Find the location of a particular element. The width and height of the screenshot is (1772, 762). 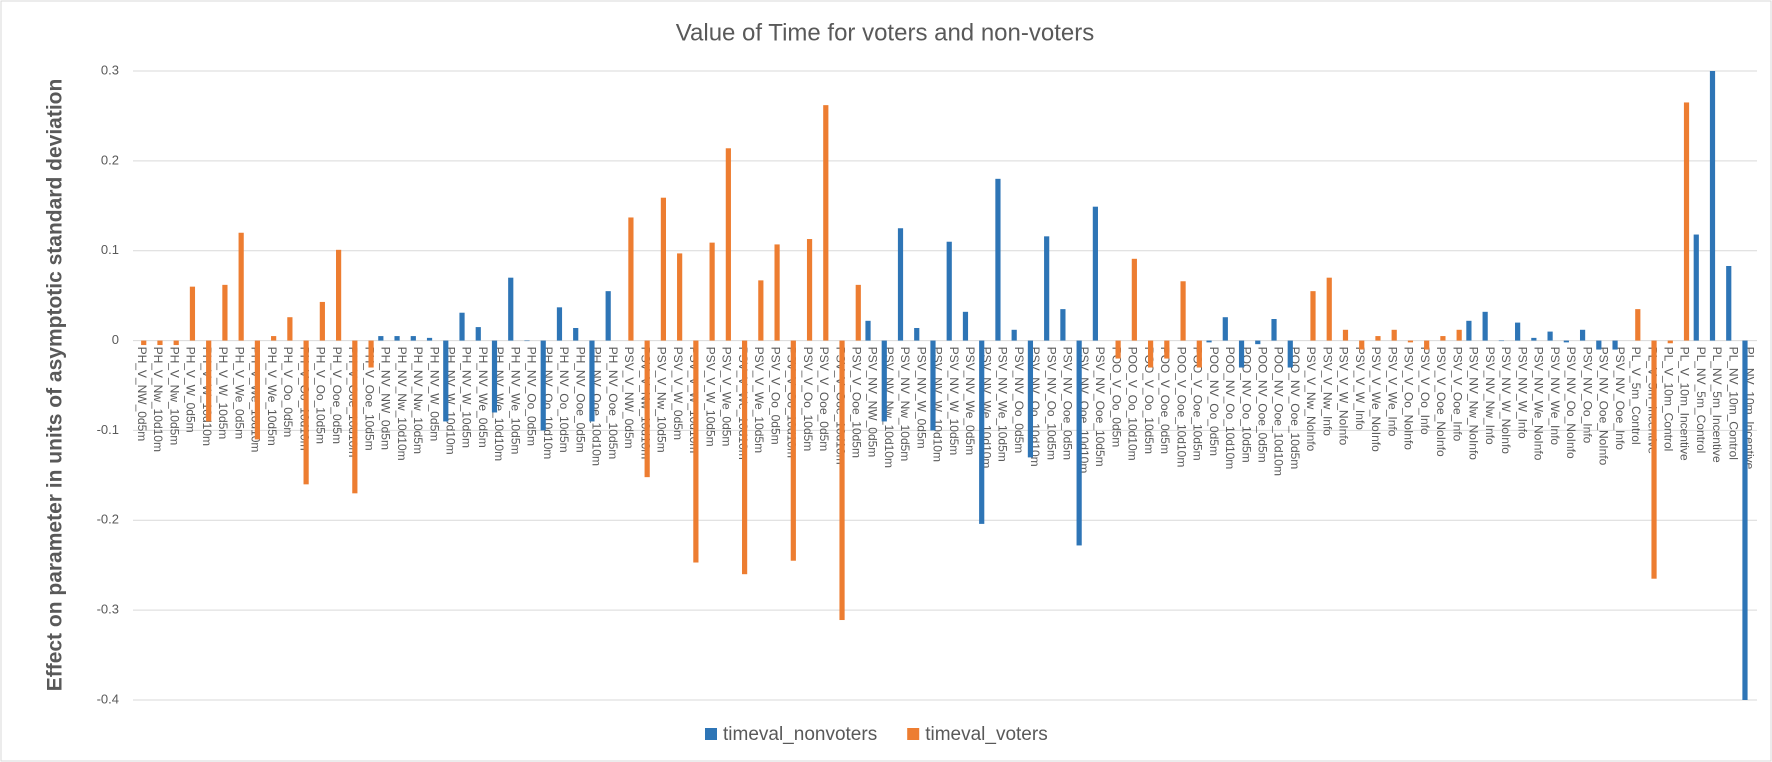

x-tick-label: PSV_V_Nw_10d5m is located at coordinates (662, 400).